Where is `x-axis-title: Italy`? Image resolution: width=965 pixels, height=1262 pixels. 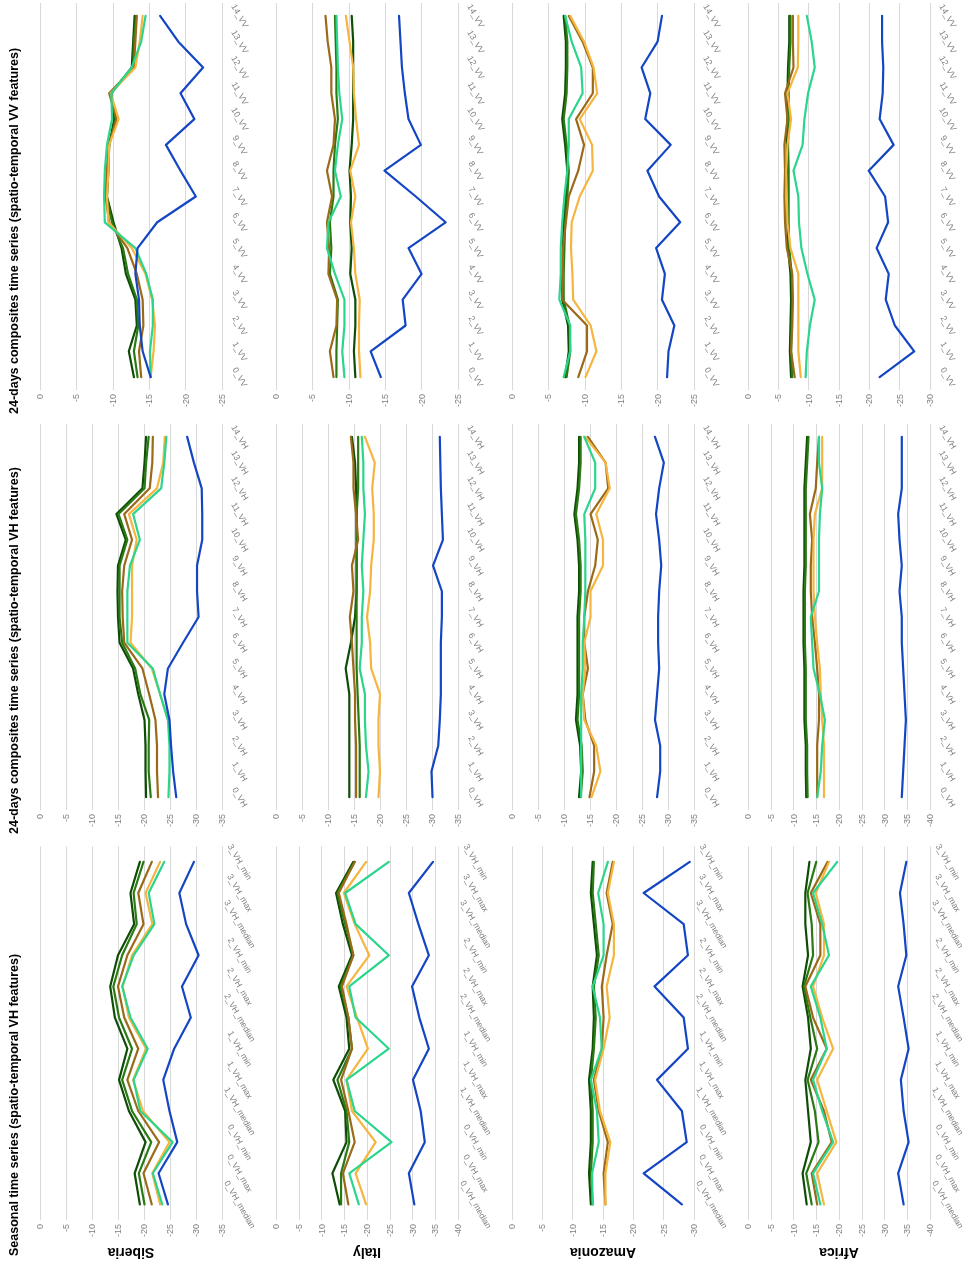 x-axis-title: Italy is located at coordinates (367, 1253).